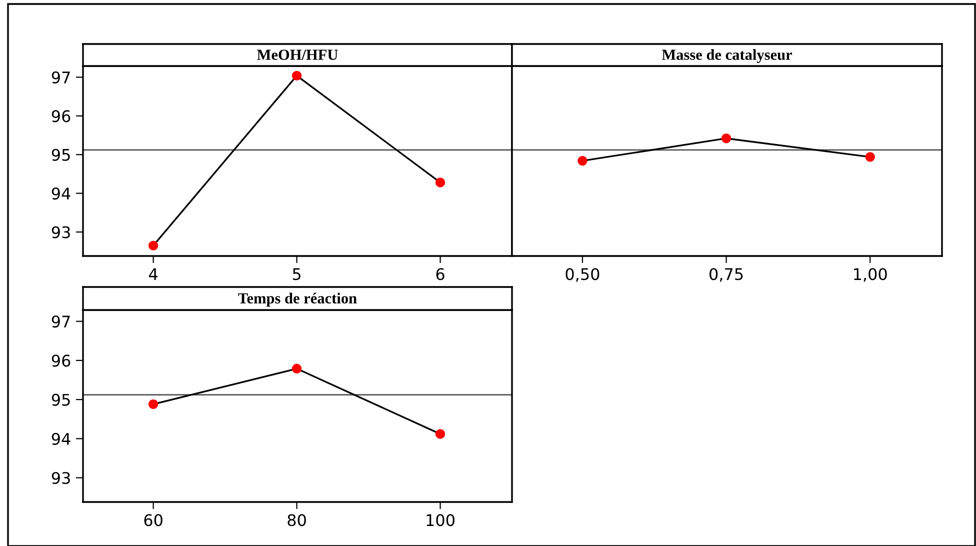 The width and height of the screenshot is (976, 546). Describe the element at coordinates (583, 275) in the screenshot. I see `x-tick-label: 0,50` at that location.